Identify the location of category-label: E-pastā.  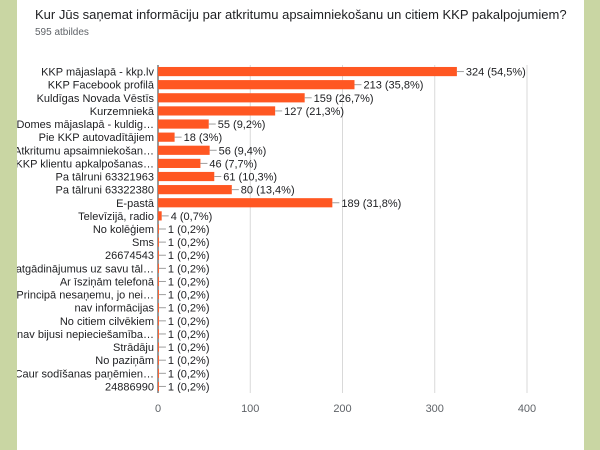
(135, 204).